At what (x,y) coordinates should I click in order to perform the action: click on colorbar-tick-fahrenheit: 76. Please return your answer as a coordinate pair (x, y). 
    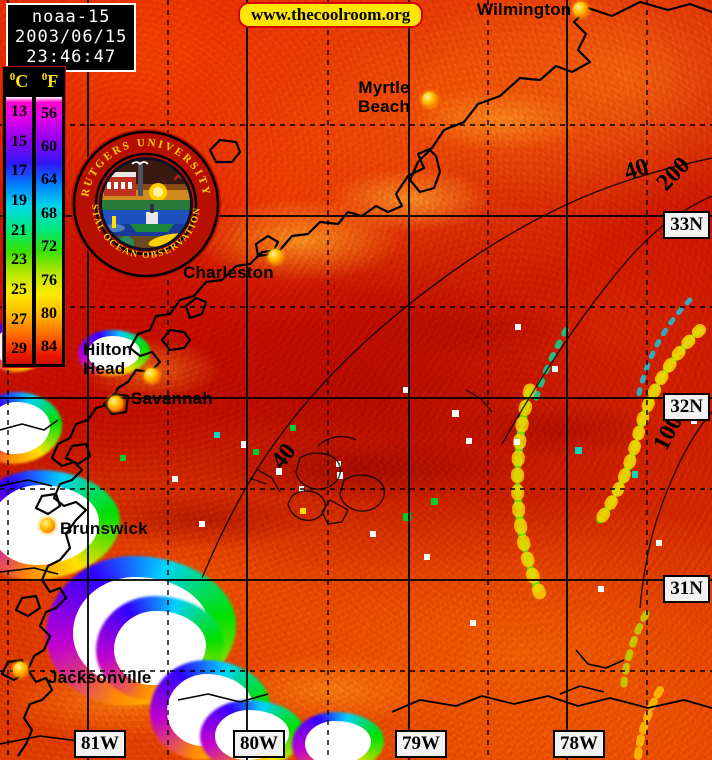
    Looking at the image, I should click on (49, 280).